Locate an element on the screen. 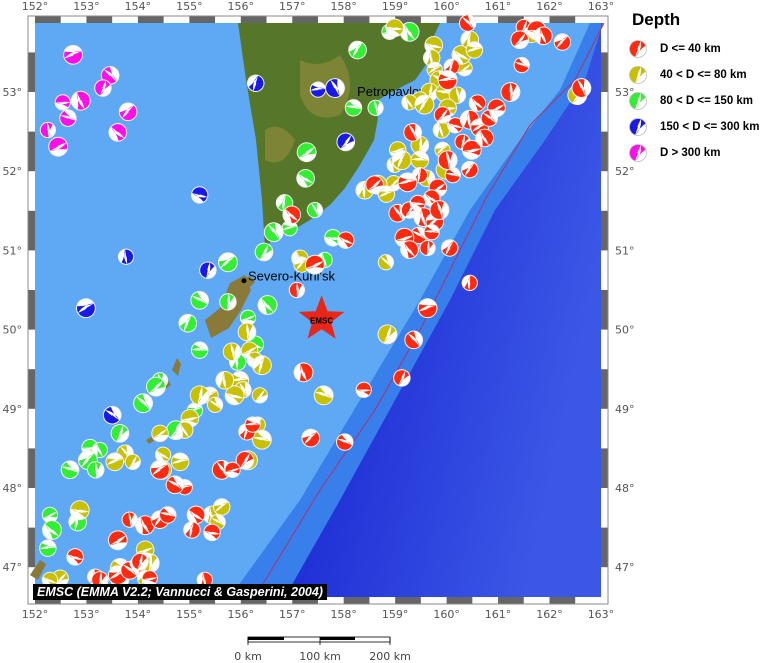 Image resolution: width=766 pixels, height=663 pixels. lat-label-right: 51° is located at coordinates (625, 250).